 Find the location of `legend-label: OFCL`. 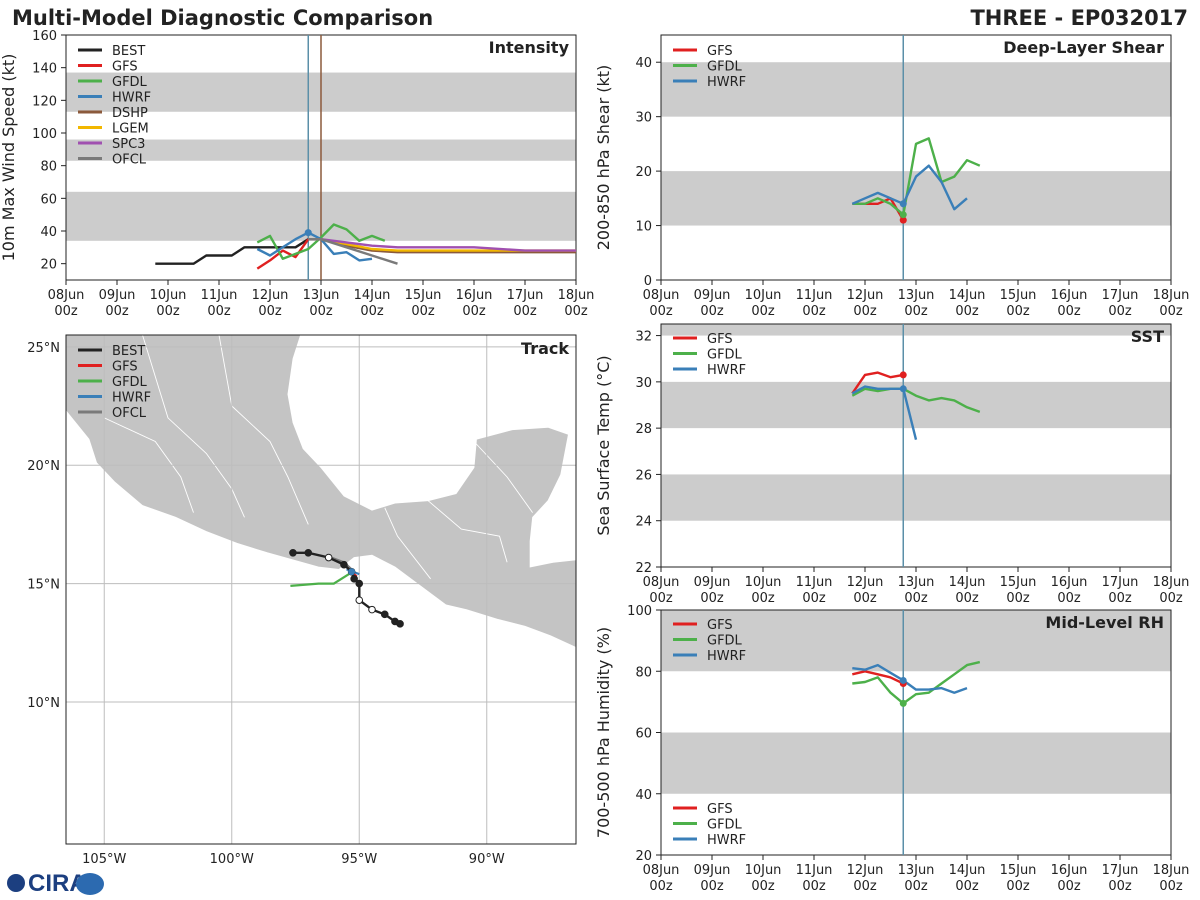

legend-label: OFCL is located at coordinates (129, 413).